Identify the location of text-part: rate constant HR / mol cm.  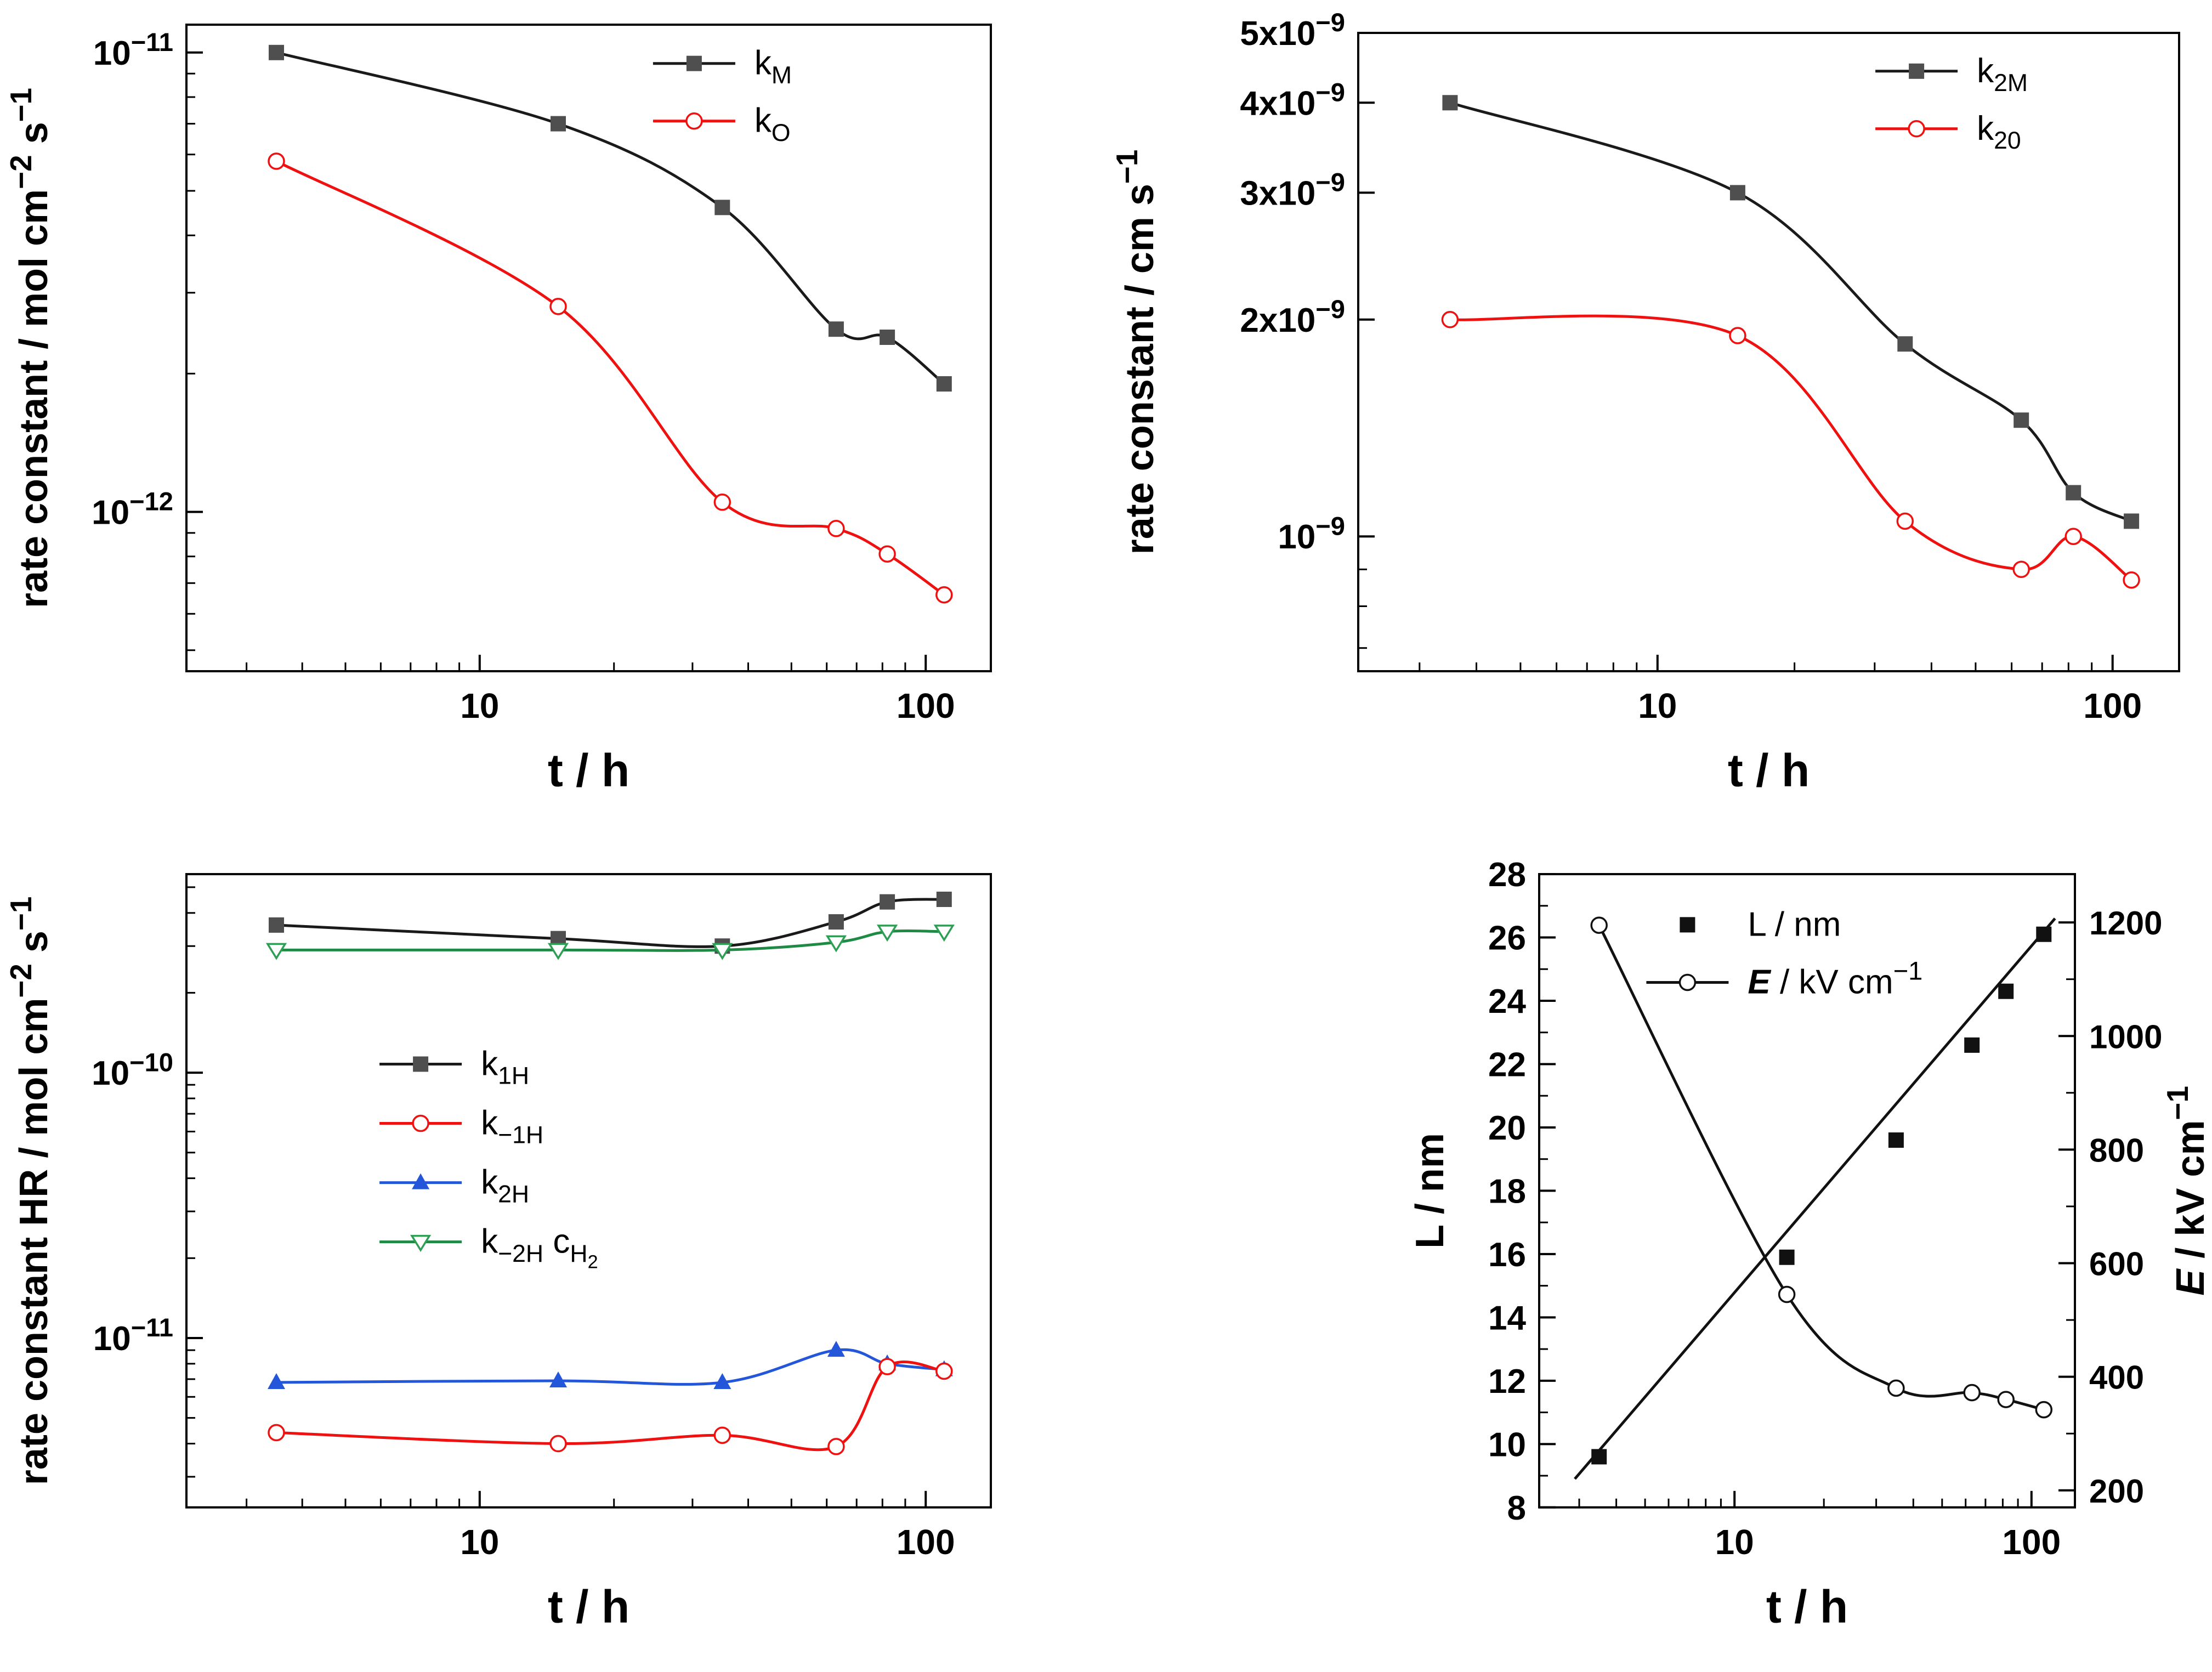
(34, 1242).